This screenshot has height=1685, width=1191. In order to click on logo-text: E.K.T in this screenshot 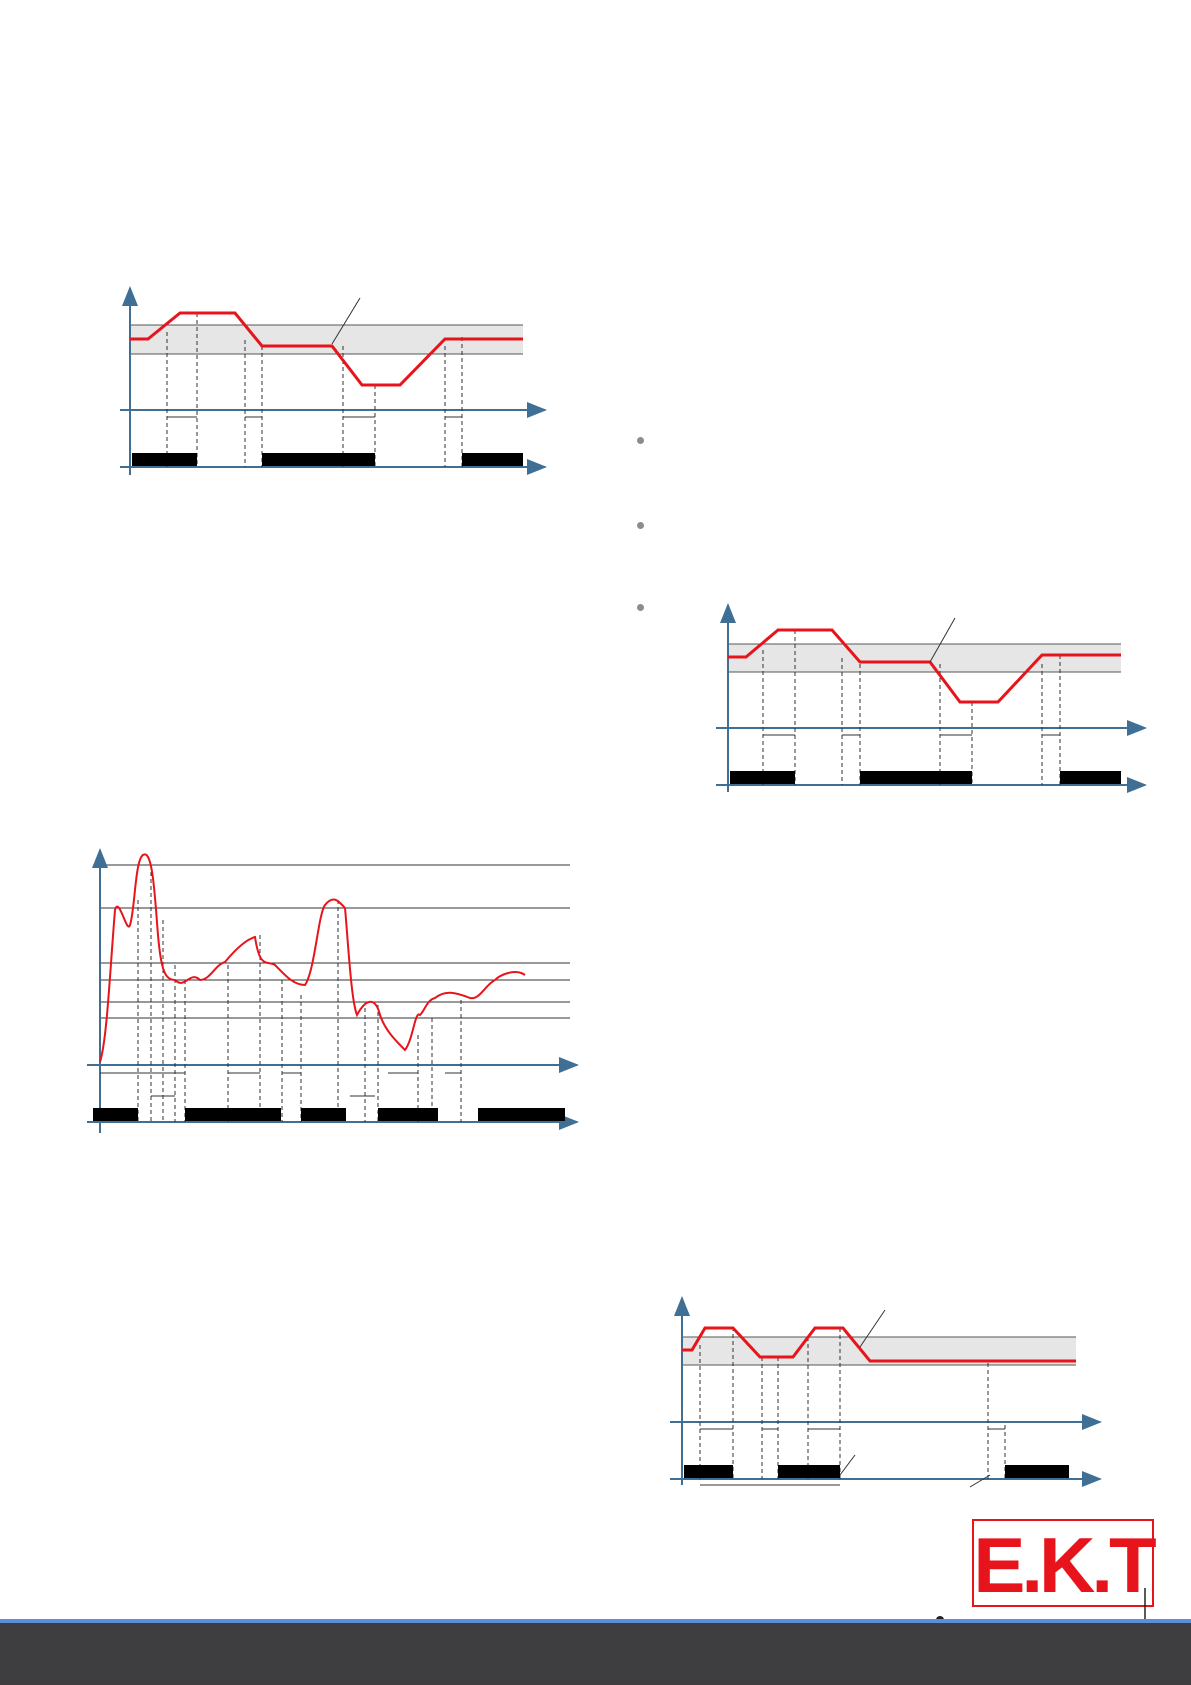, I will do `click(1064, 1565)`.